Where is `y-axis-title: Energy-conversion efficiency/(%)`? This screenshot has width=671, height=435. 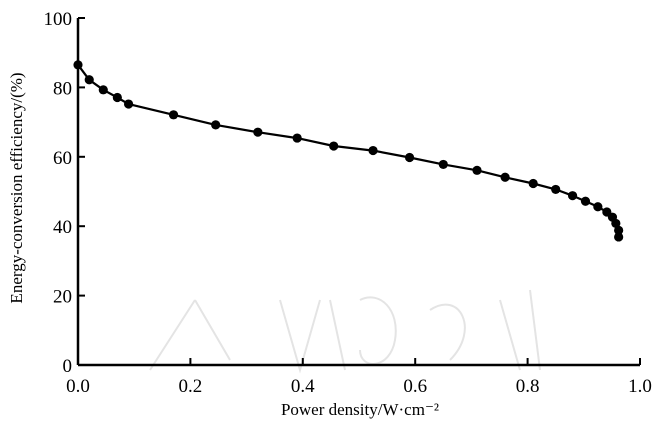
y-axis-title: Energy-conversion efficiency/(%) is located at coordinates (16, 187).